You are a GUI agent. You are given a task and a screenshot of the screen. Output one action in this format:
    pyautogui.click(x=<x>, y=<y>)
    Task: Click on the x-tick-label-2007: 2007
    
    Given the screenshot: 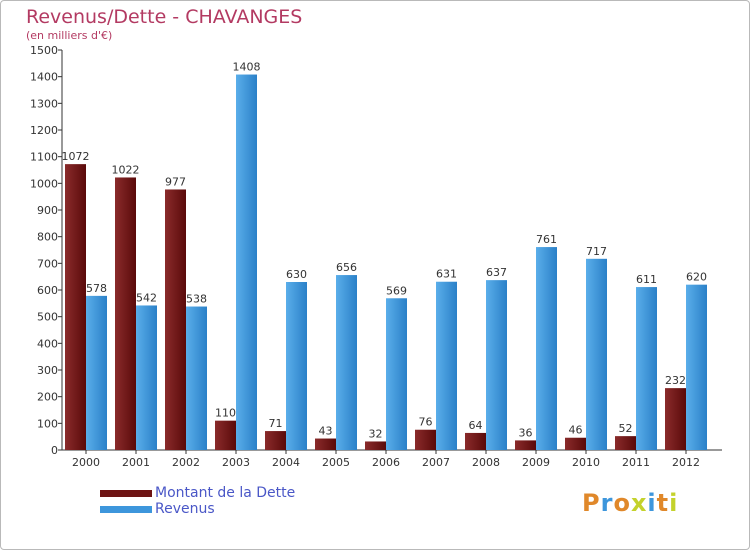 What is the action you would take?
    pyautogui.click(x=436, y=462)
    